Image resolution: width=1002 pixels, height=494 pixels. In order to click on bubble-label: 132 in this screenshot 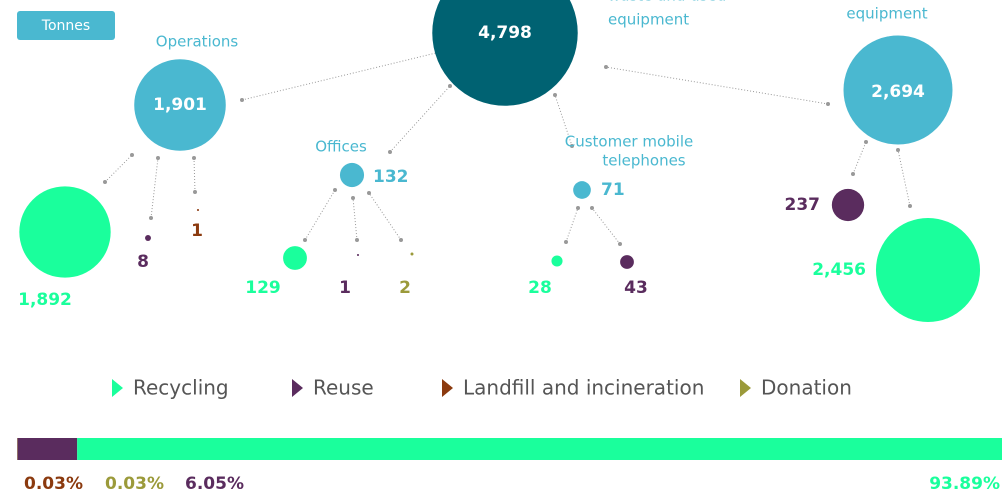, I will do `click(391, 177)`.